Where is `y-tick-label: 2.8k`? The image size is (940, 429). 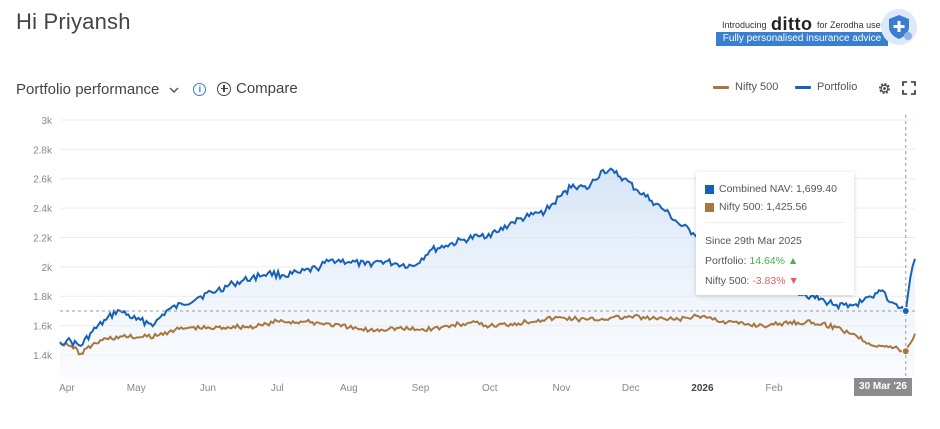
y-tick-label: 2.8k is located at coordinates (43, 150).